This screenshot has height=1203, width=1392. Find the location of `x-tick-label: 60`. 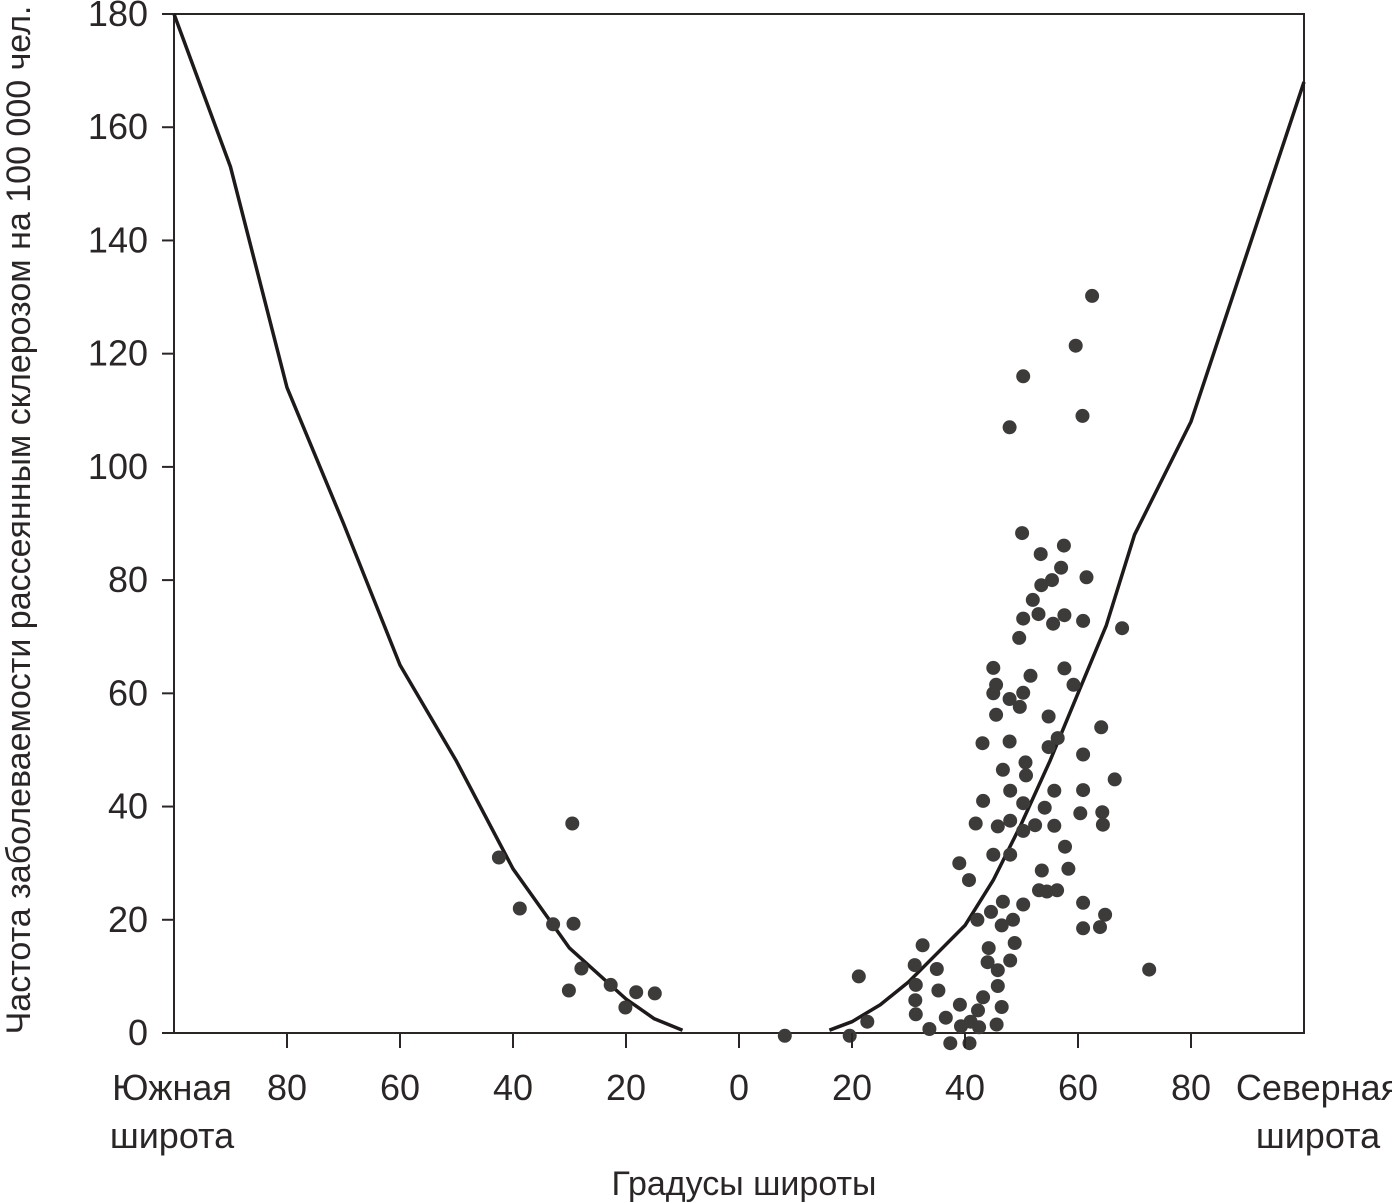

x-tick-label: 60 is located at coordinates (1078, 1087).